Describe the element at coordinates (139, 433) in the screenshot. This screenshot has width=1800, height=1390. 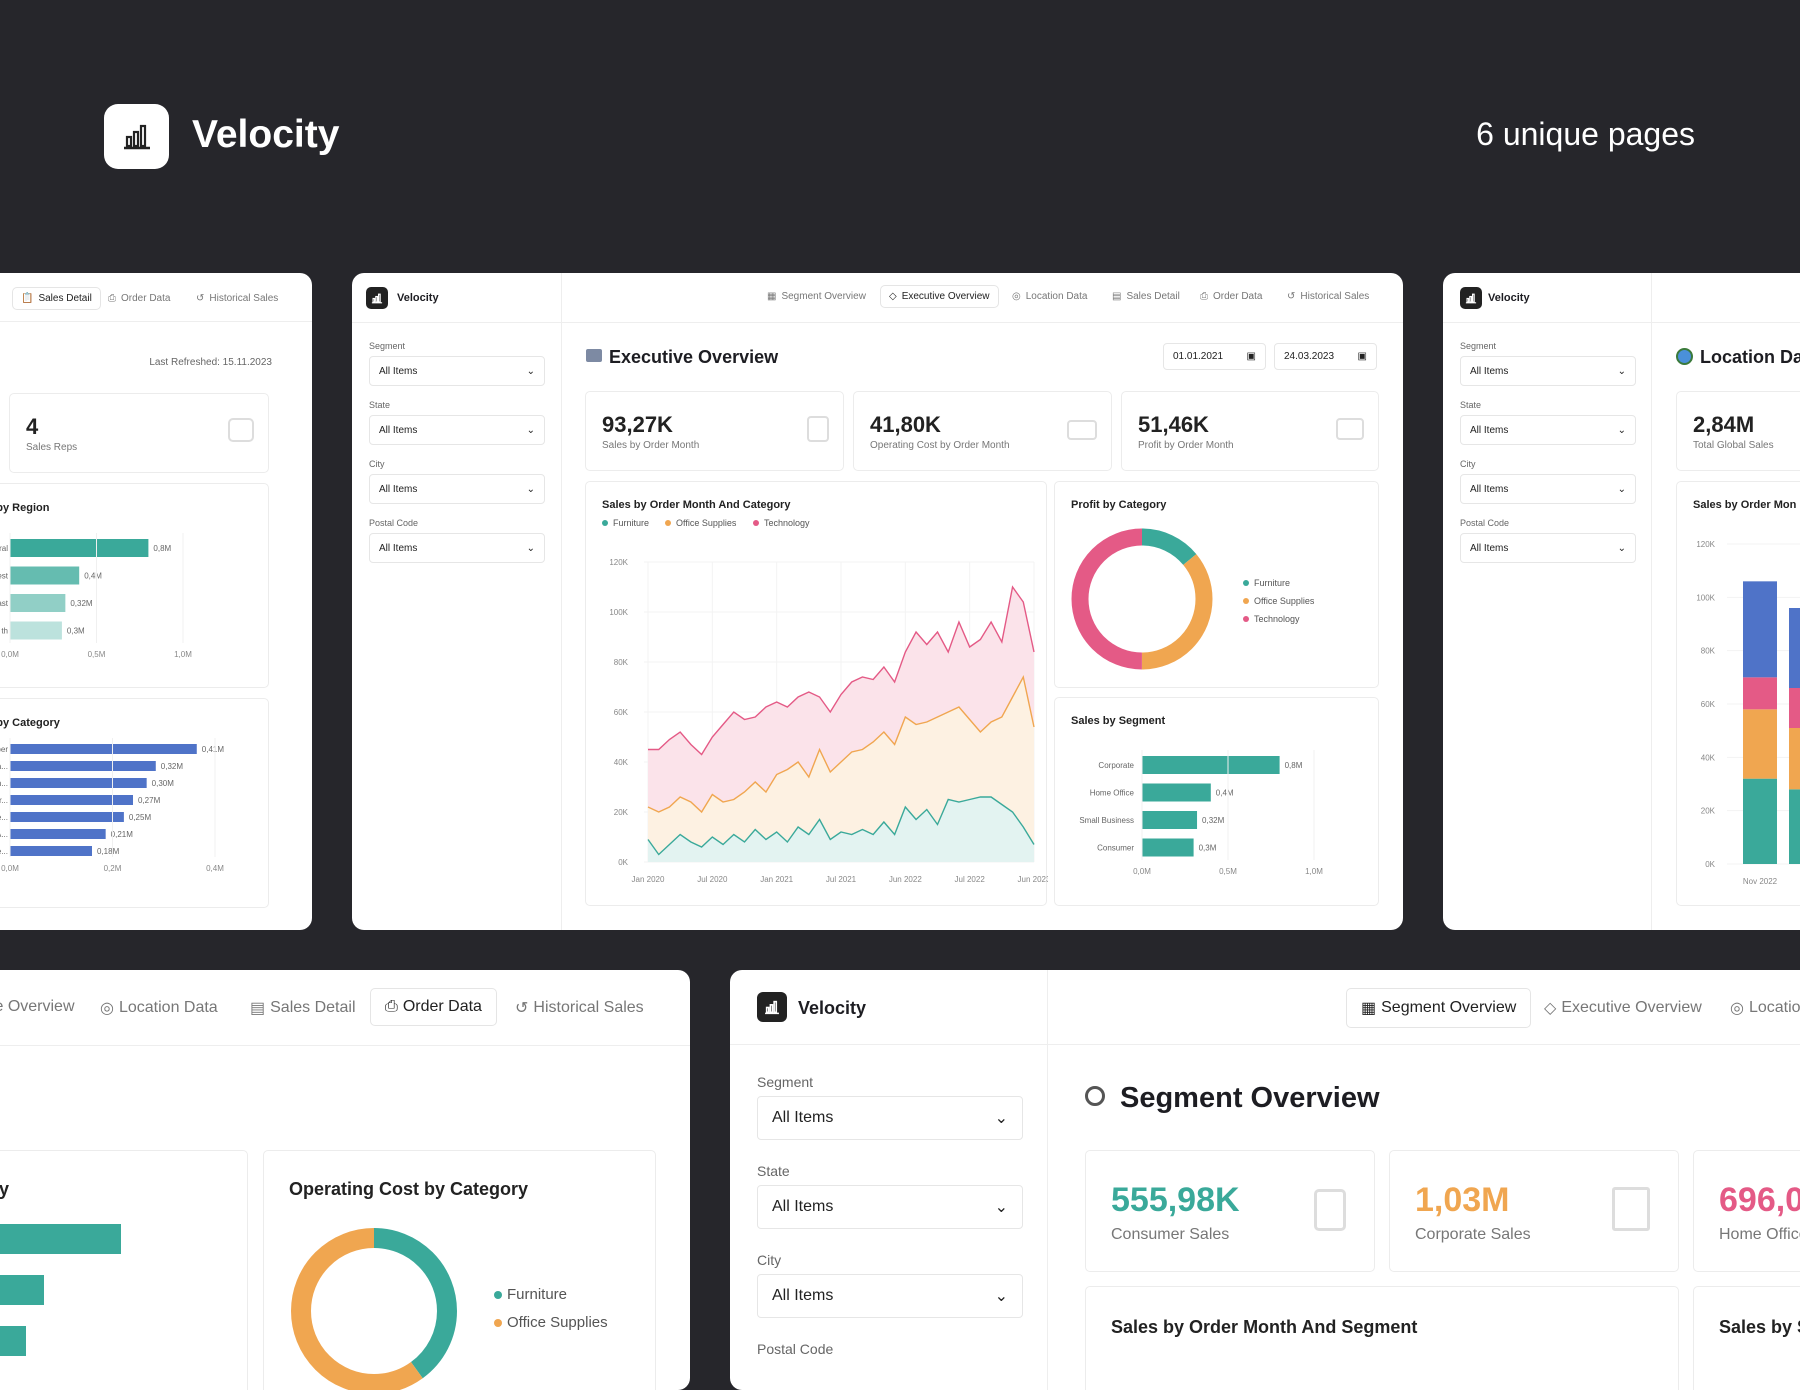
I see `kpi-sales-reps: 4 Sales Reps` at that location.